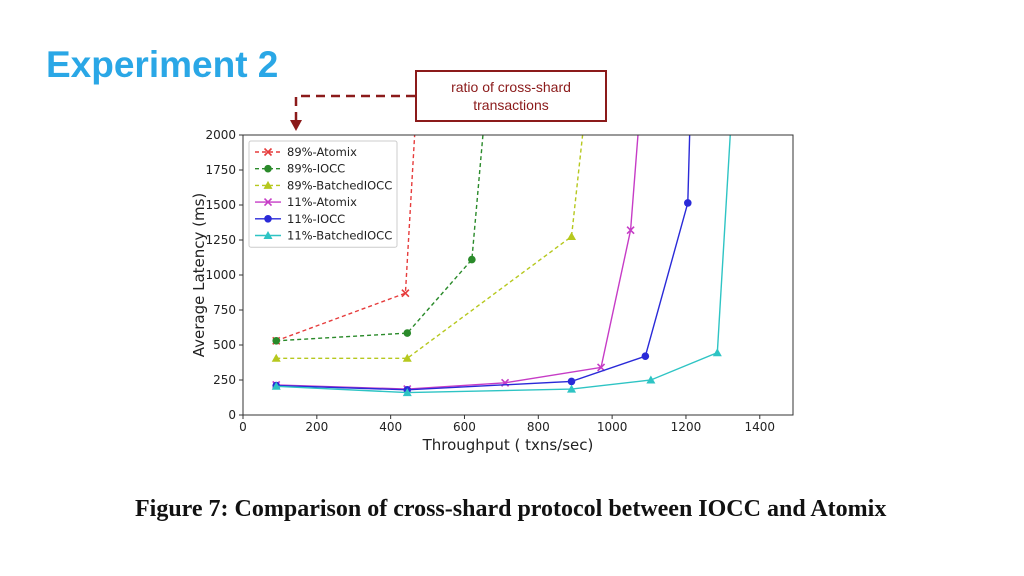  Describe the element at coordinates (322, 202) in the screenshot. I see `legend-label: 11%-Atomix` at that location.